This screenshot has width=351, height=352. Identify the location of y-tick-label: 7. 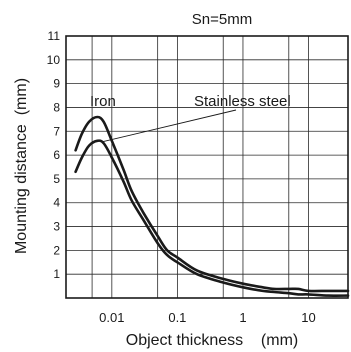
(56, 131).